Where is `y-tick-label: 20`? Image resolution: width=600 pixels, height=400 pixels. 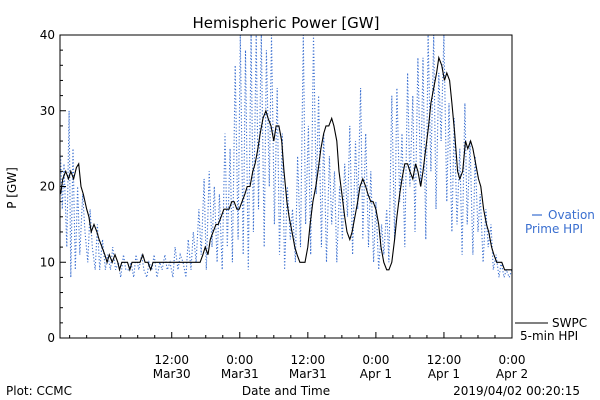 y-tick-label: 20 is located at coordinates (47, 187).